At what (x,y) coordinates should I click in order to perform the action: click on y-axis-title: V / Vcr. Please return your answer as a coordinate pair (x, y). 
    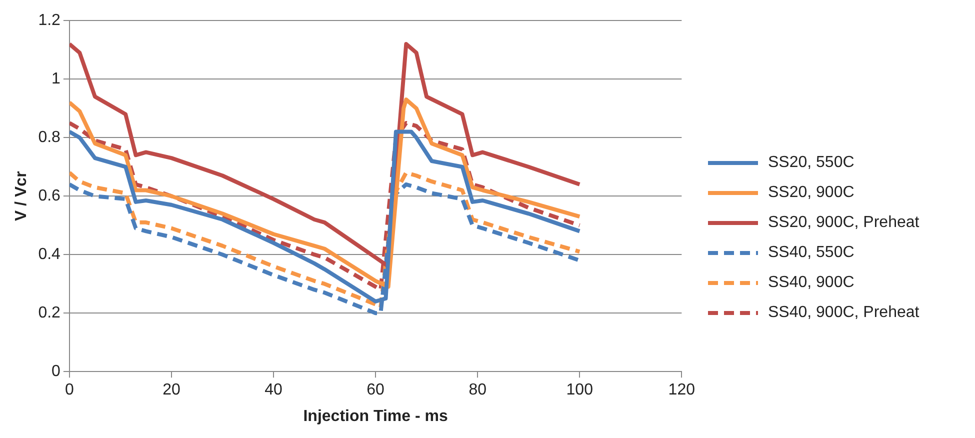
    Looking at the image, I should click on (21, 196).